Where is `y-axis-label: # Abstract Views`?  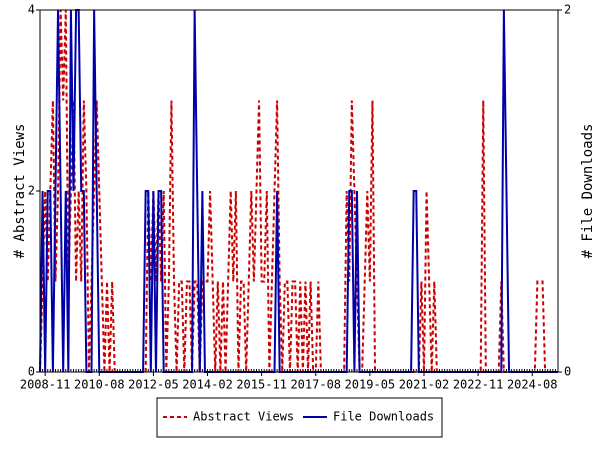 y-axis-label: # Abstract Views is located at coordinates (20, 191).